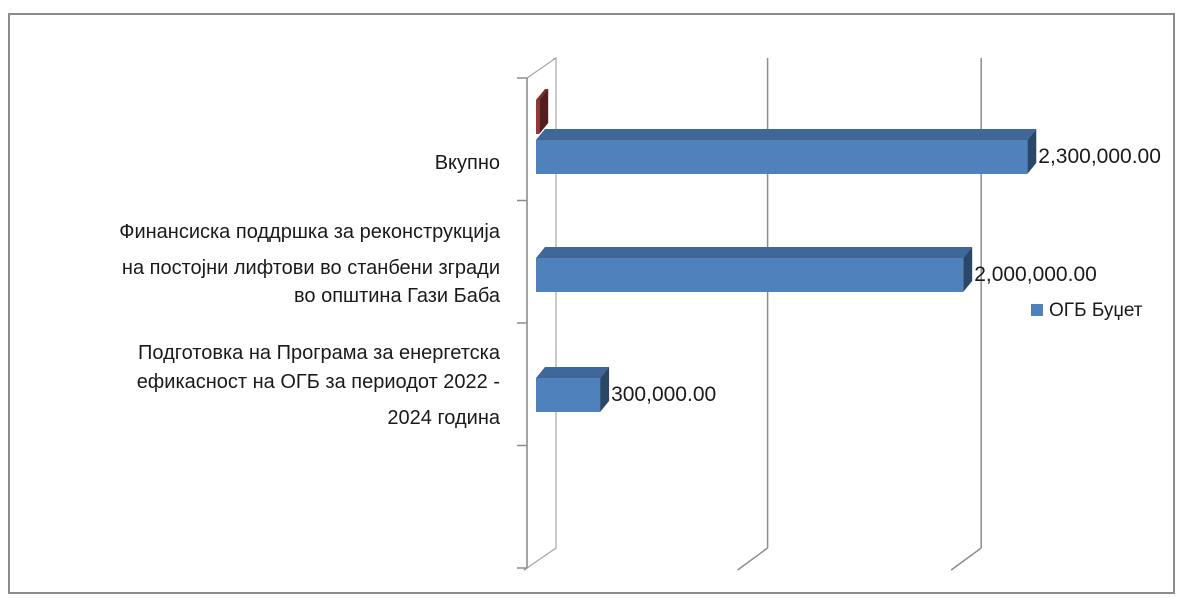 The height and width of the screenshot is (598, 1181). Describe the element at coordinates (467, 163) in the screenshot. I see `category-label-0-0: Вкупно` at that location.